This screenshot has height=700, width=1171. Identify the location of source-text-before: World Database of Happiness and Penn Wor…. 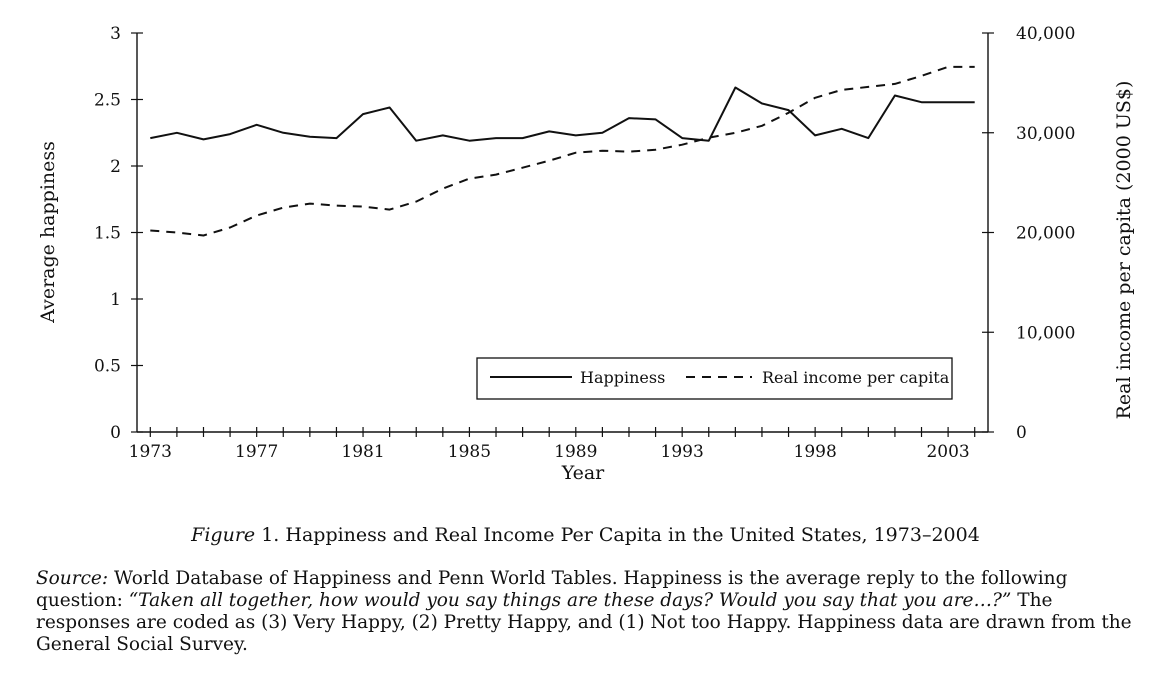
(552, 589).